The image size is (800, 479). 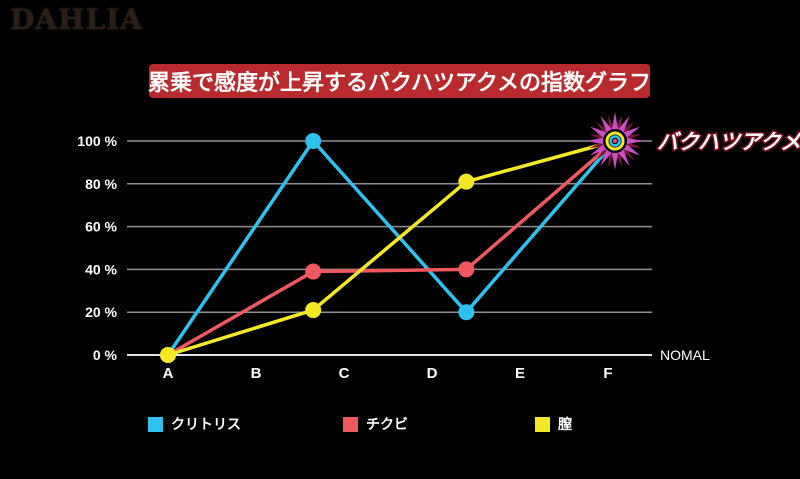 I want to click on x-tick-label: B, so click(x=256, y=373).